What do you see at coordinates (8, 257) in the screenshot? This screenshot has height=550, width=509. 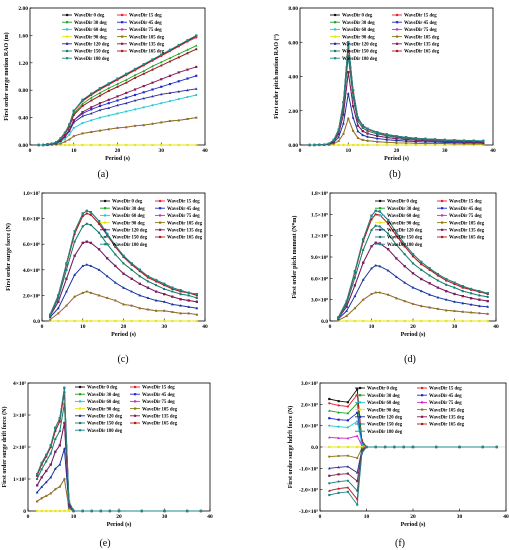 I see `y-axis-label: First order surge force (N)` at bounding box center [8, 257].